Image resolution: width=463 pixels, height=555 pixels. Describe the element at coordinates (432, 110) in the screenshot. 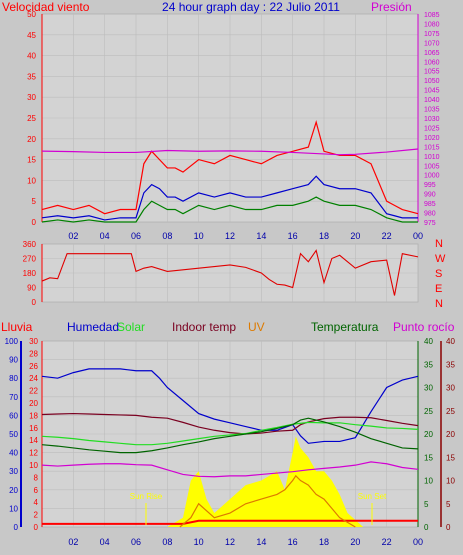

I see `pressure-tick-label: 1035` at that location.